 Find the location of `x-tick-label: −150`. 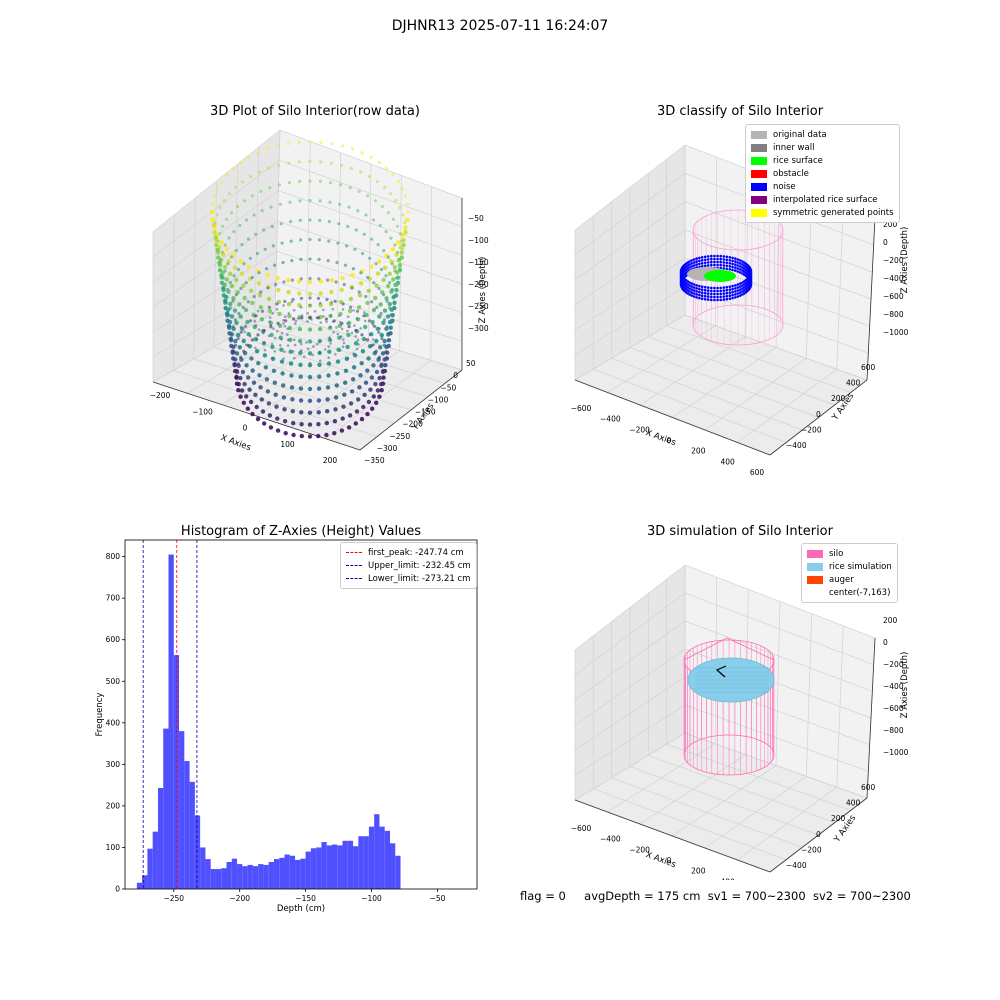

x-tick-label: −150 is located at coordinates (305, 898).